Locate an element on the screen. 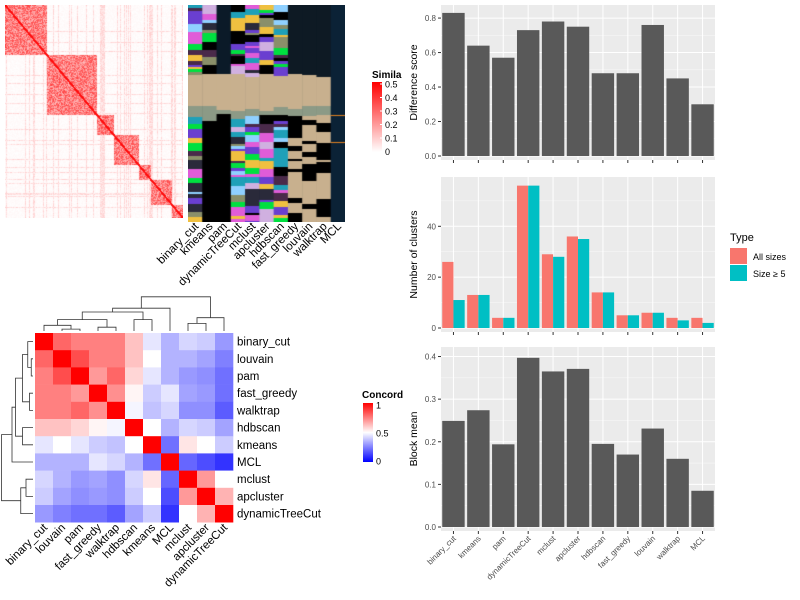 The width and height of the screenshot is (800, 600). similarity-legend-label: 0.1 is located at coordinates (391, 139).